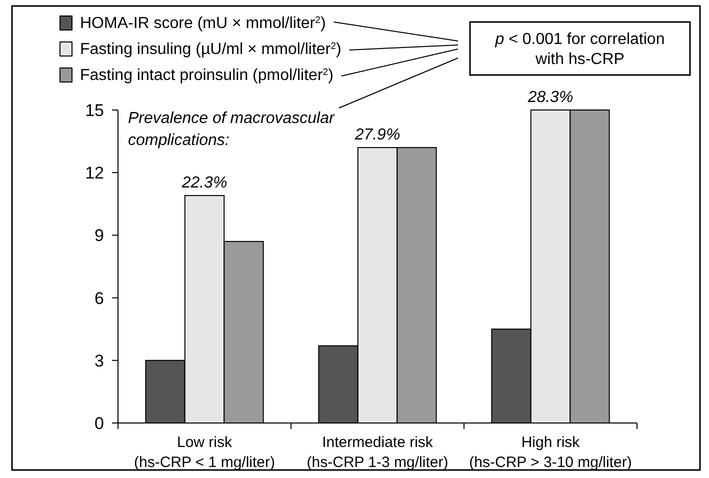 This screenshot has width=709, height=478. Describe the element at coordinates (207, 75) in the screenshot. I see `legend-label: Fasting intact proinsulin (pmol/liter$^{2}$)` at that location.